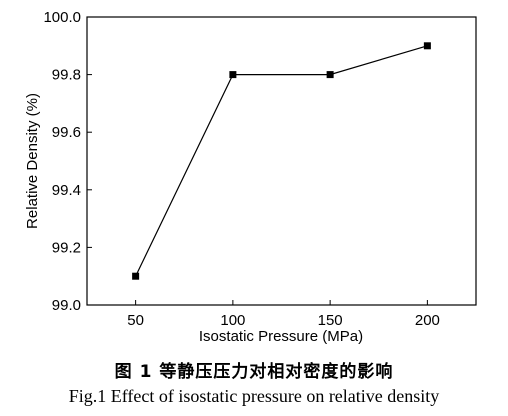 The height and width of the screenshot is (416, 508). Describe the element at coordinates (66, 247) in the screenshot. I see `y-tick-label: 99.2` at that location.